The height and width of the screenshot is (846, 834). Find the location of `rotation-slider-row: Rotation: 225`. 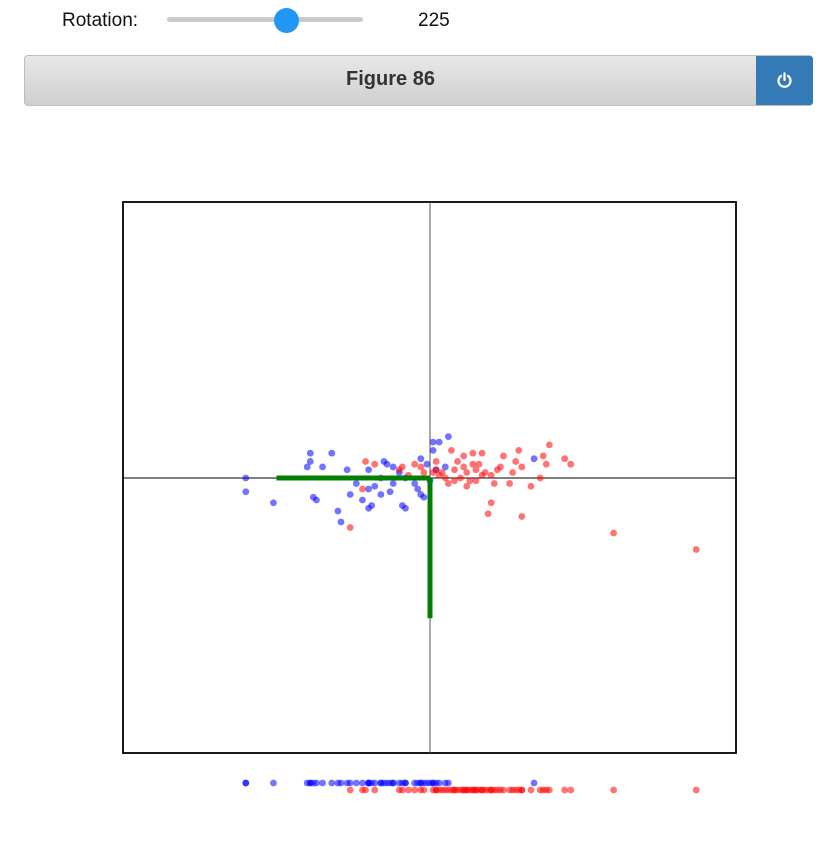

rotation-slider-row: Rotation: 225 is located at coordinates (417, 22).